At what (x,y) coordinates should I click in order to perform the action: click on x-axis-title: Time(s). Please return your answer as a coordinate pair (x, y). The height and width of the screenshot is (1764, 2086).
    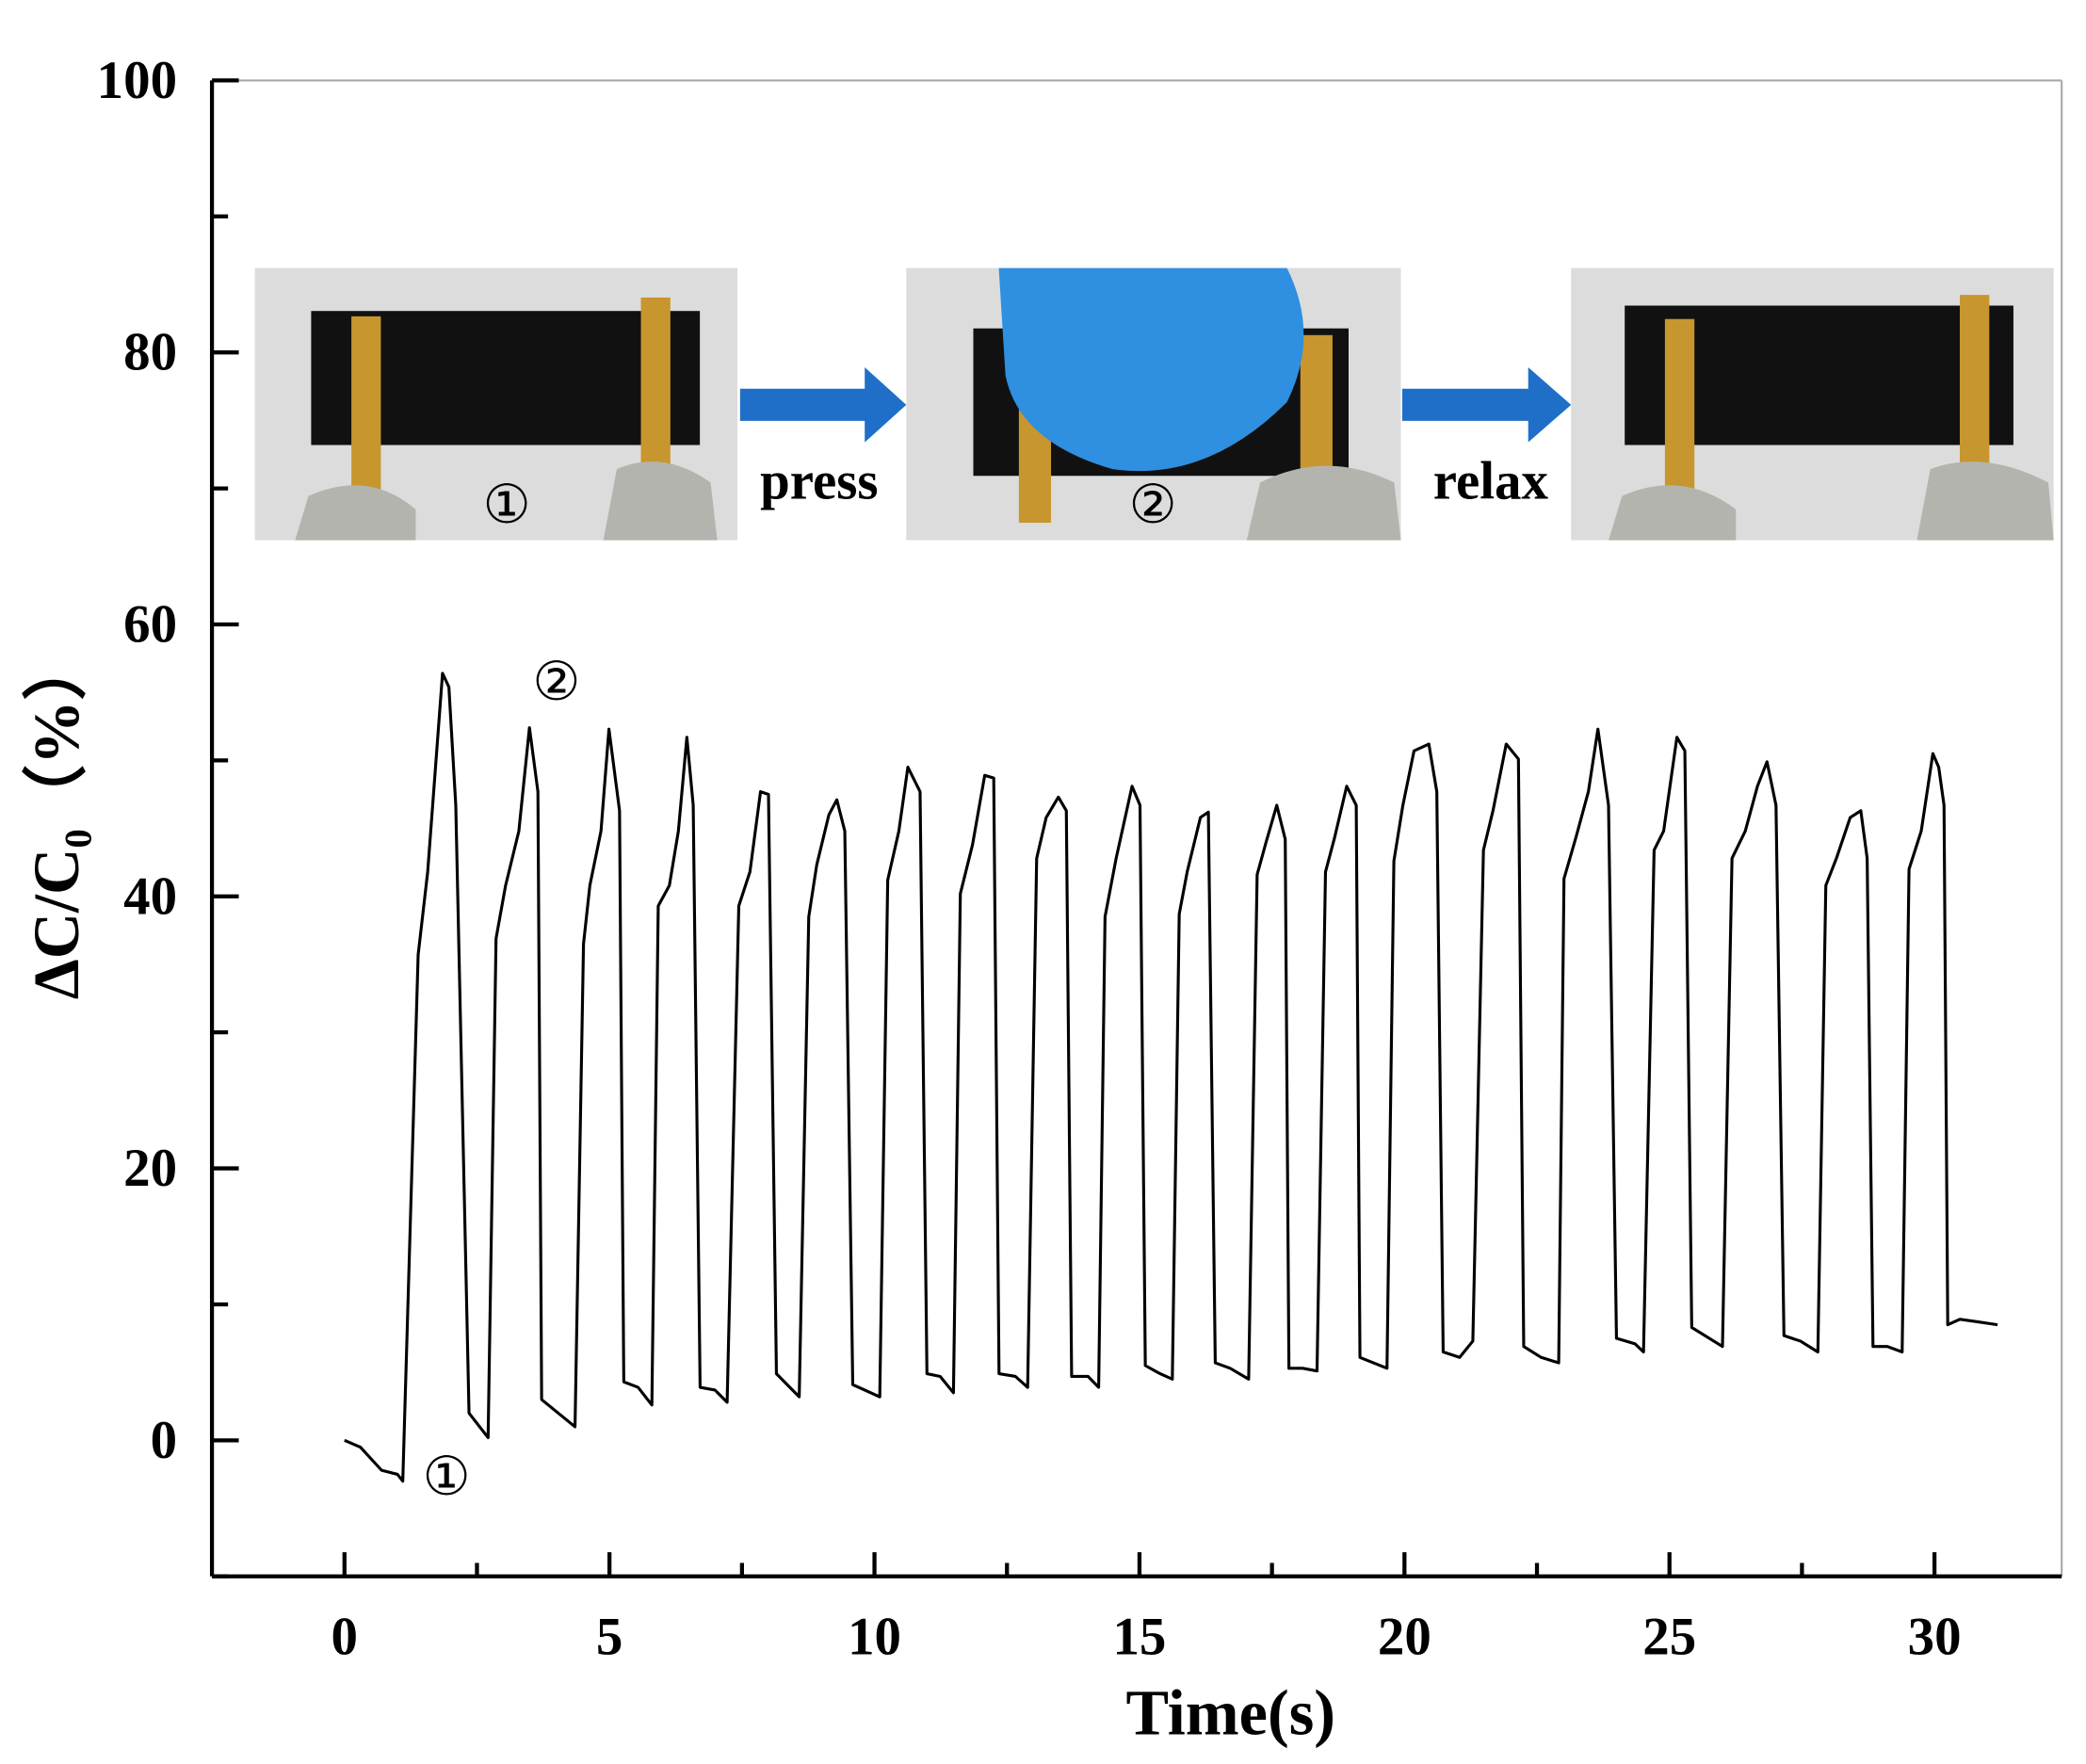
    Looking at the image, I should click on (1230, 1713).